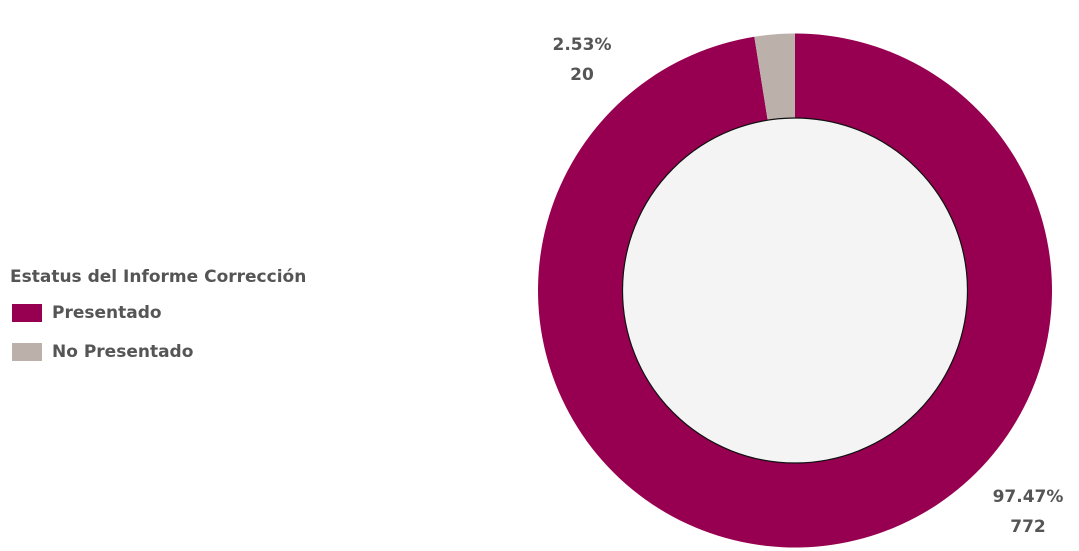 The height and width of the screenshot is (551, 1079). I want to click on legend-label: Presentado, so click(107, 313).